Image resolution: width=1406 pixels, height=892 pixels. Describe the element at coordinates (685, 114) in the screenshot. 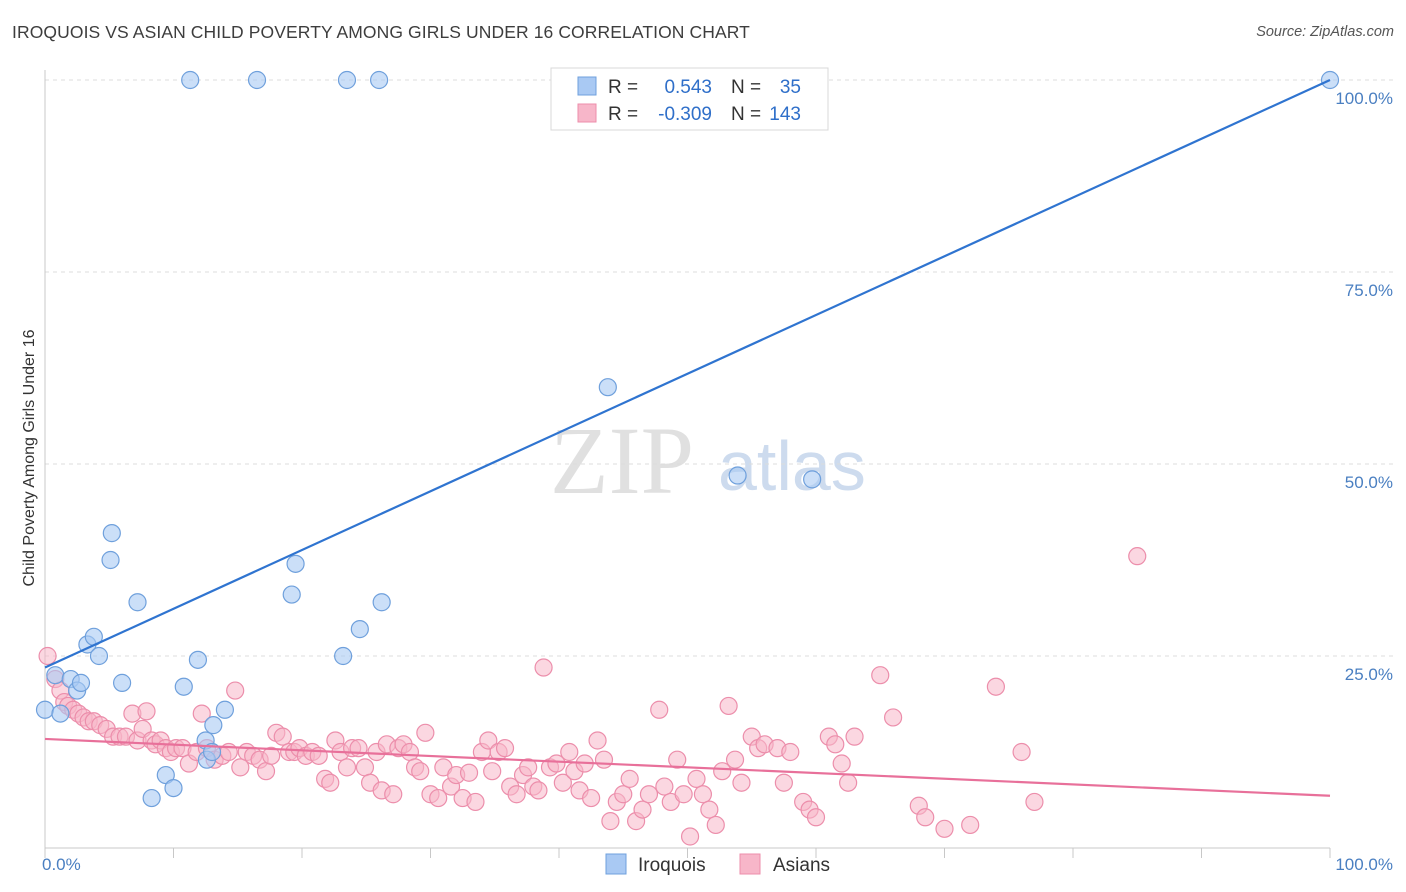

I see `legend-r-value-asians: -0.309` at that location.